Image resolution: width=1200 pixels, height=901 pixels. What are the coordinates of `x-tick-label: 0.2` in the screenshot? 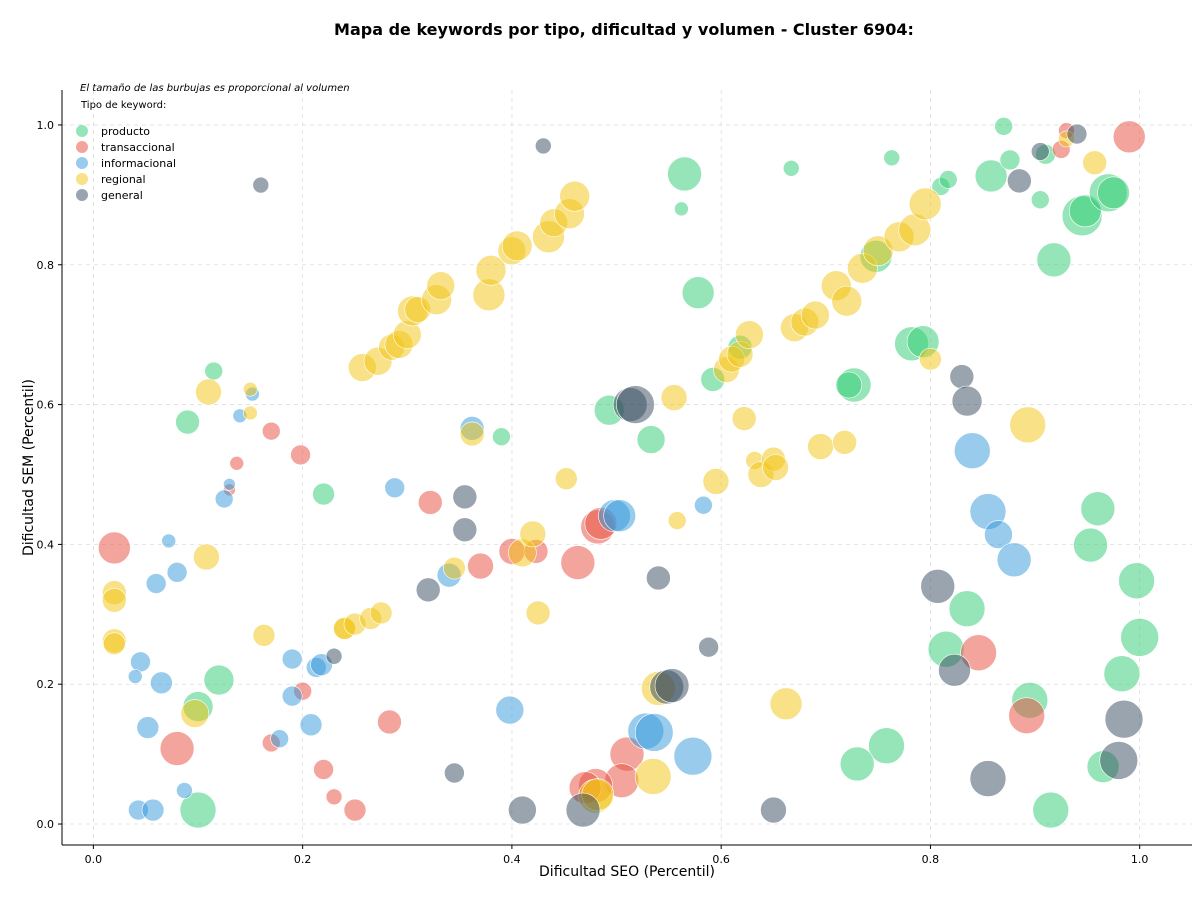 It's located at (303, 859).